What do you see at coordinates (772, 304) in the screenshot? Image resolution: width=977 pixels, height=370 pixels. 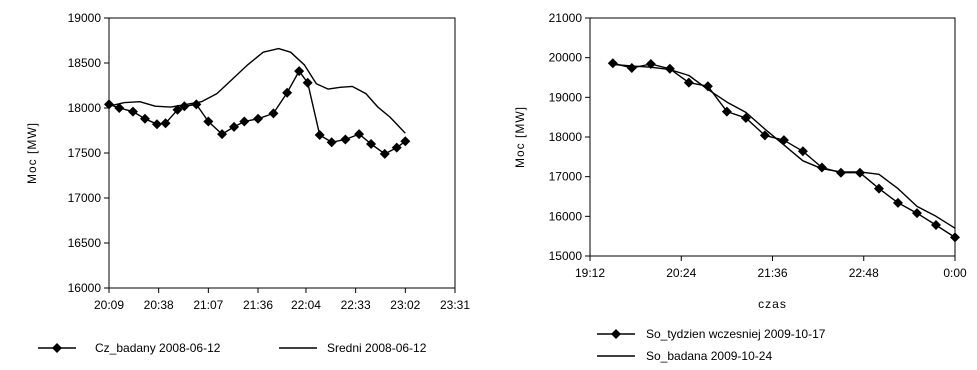 I see `x-axis-title: czas` at bounding box center [772, 304].